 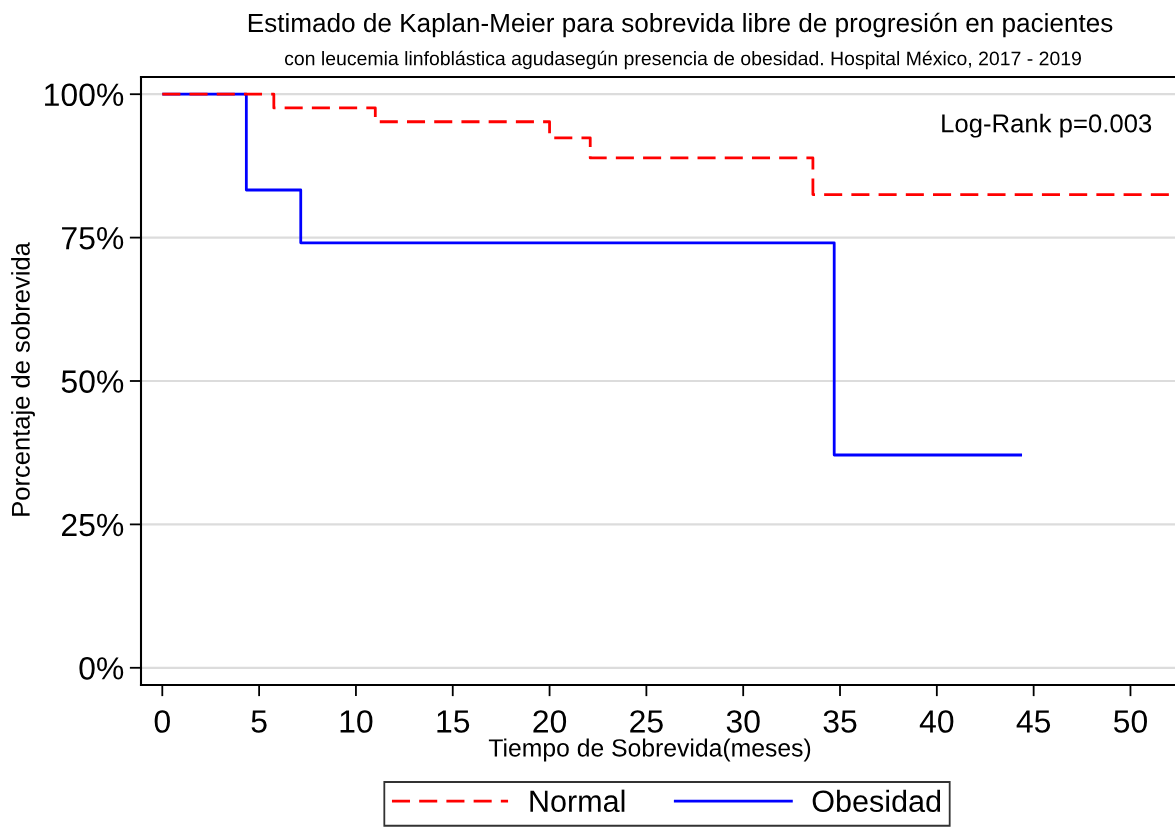 What do you see at coordinates (840, 721) in the screenshot?
I see `x-tick-label: 35` at bounding box center [840, 721].